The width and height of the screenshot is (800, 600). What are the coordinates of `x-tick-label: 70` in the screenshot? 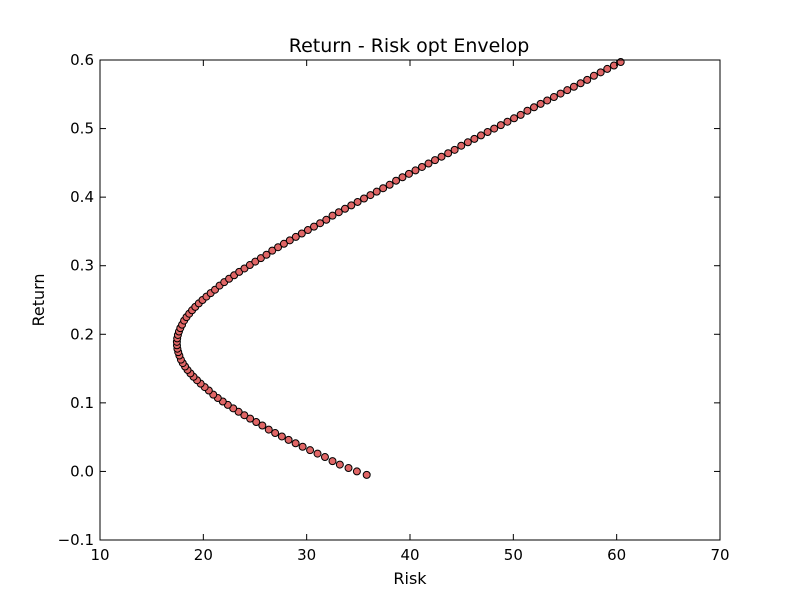 It's located at (719, 555).